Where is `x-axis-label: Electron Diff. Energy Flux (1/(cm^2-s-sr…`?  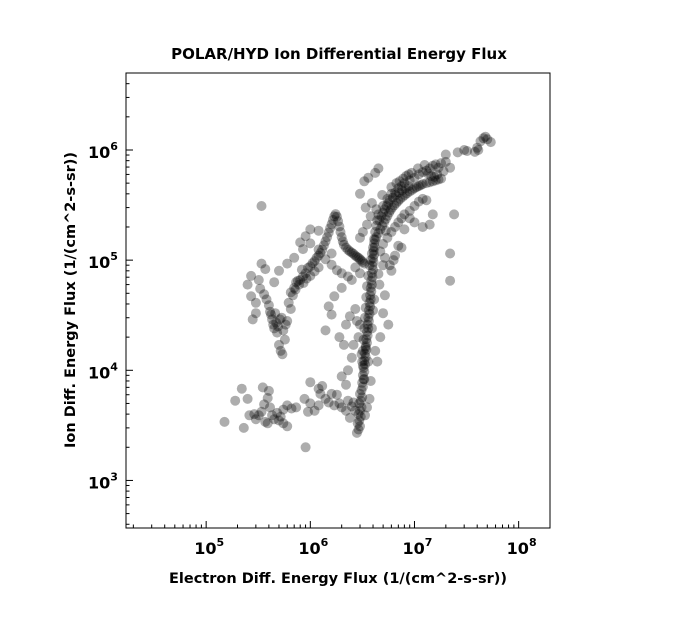
x-axis-label: Electron Diff. Energy Flux (1/(cm^2-s-sr… is located at coordinates (338, 579).